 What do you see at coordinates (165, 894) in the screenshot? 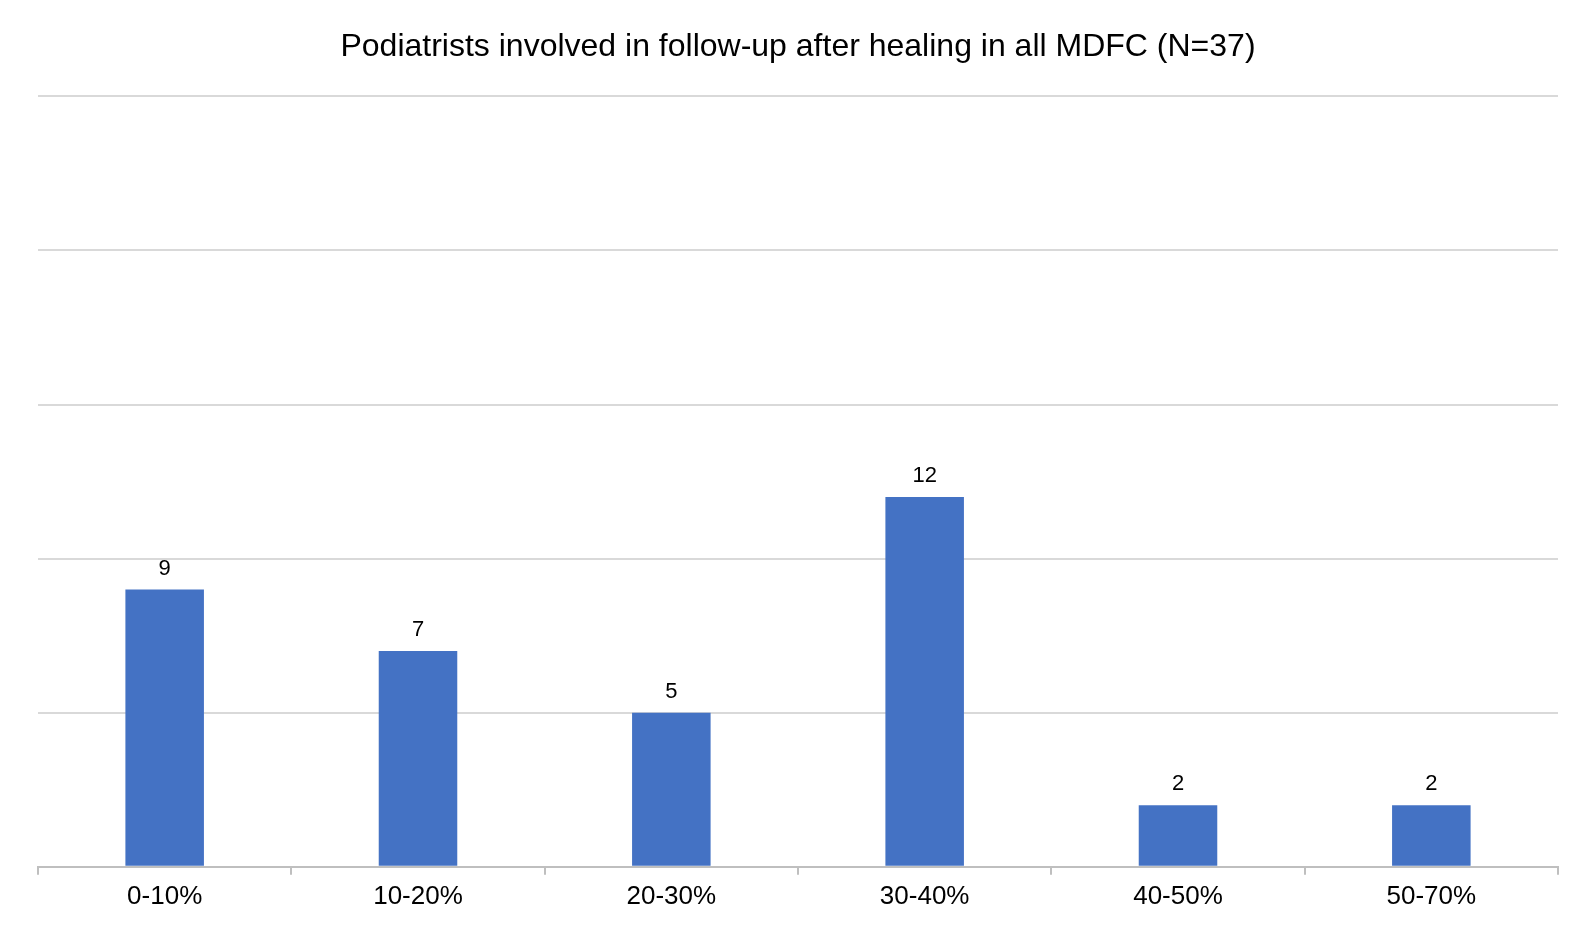
I see `x-tick-label: 0-10%` at bounding box center [165, 894].